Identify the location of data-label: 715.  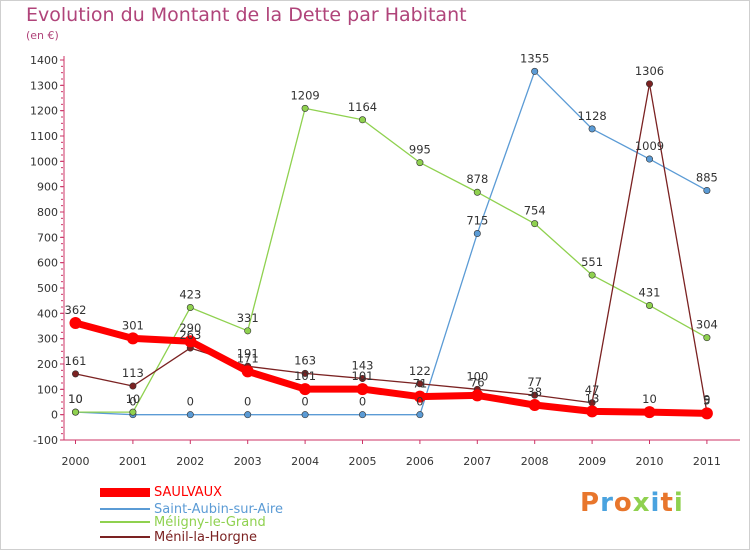
(477, 221).